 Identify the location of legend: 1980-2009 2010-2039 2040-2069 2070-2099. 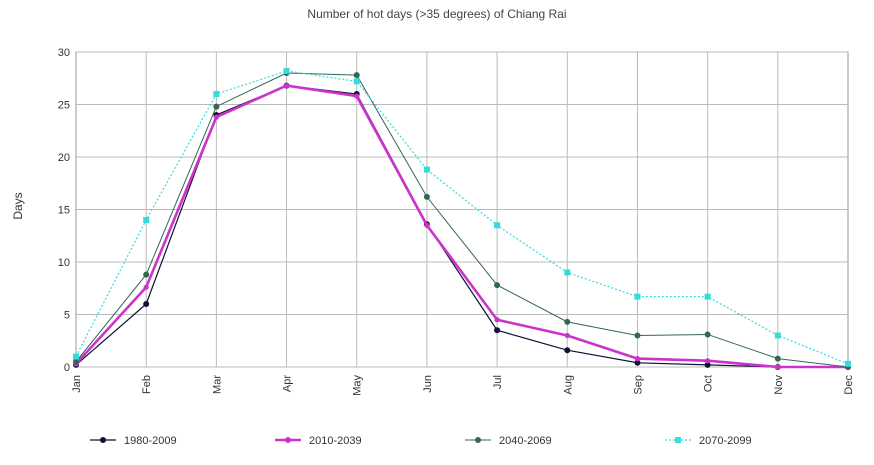
(421, 441).